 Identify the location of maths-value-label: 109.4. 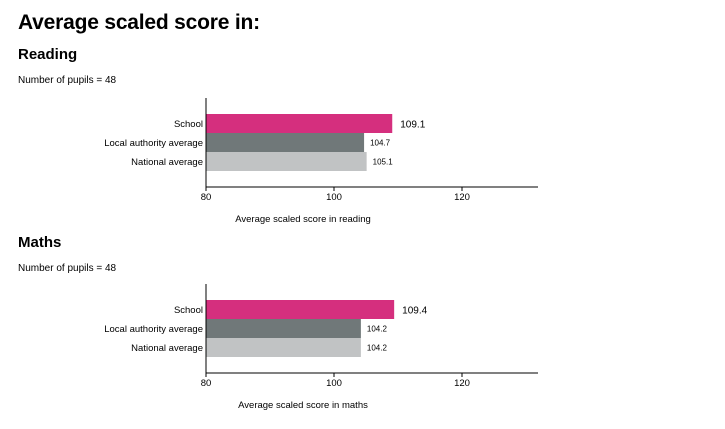
(414, 311).